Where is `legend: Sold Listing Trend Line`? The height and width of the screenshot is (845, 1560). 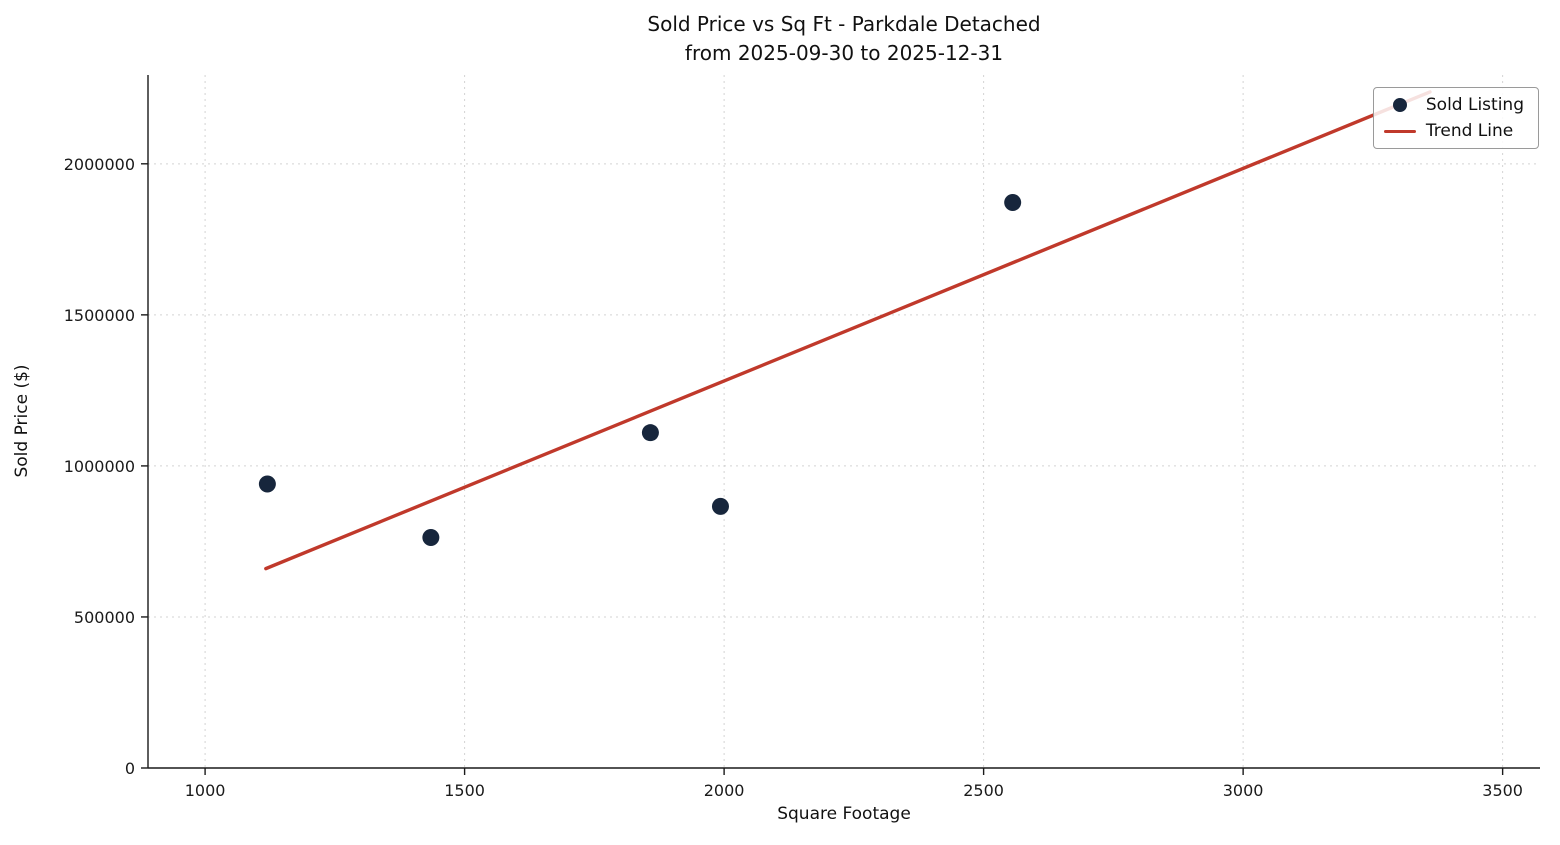 legend: Sold Listing Trend Line is located at coordinates (1455, 118).